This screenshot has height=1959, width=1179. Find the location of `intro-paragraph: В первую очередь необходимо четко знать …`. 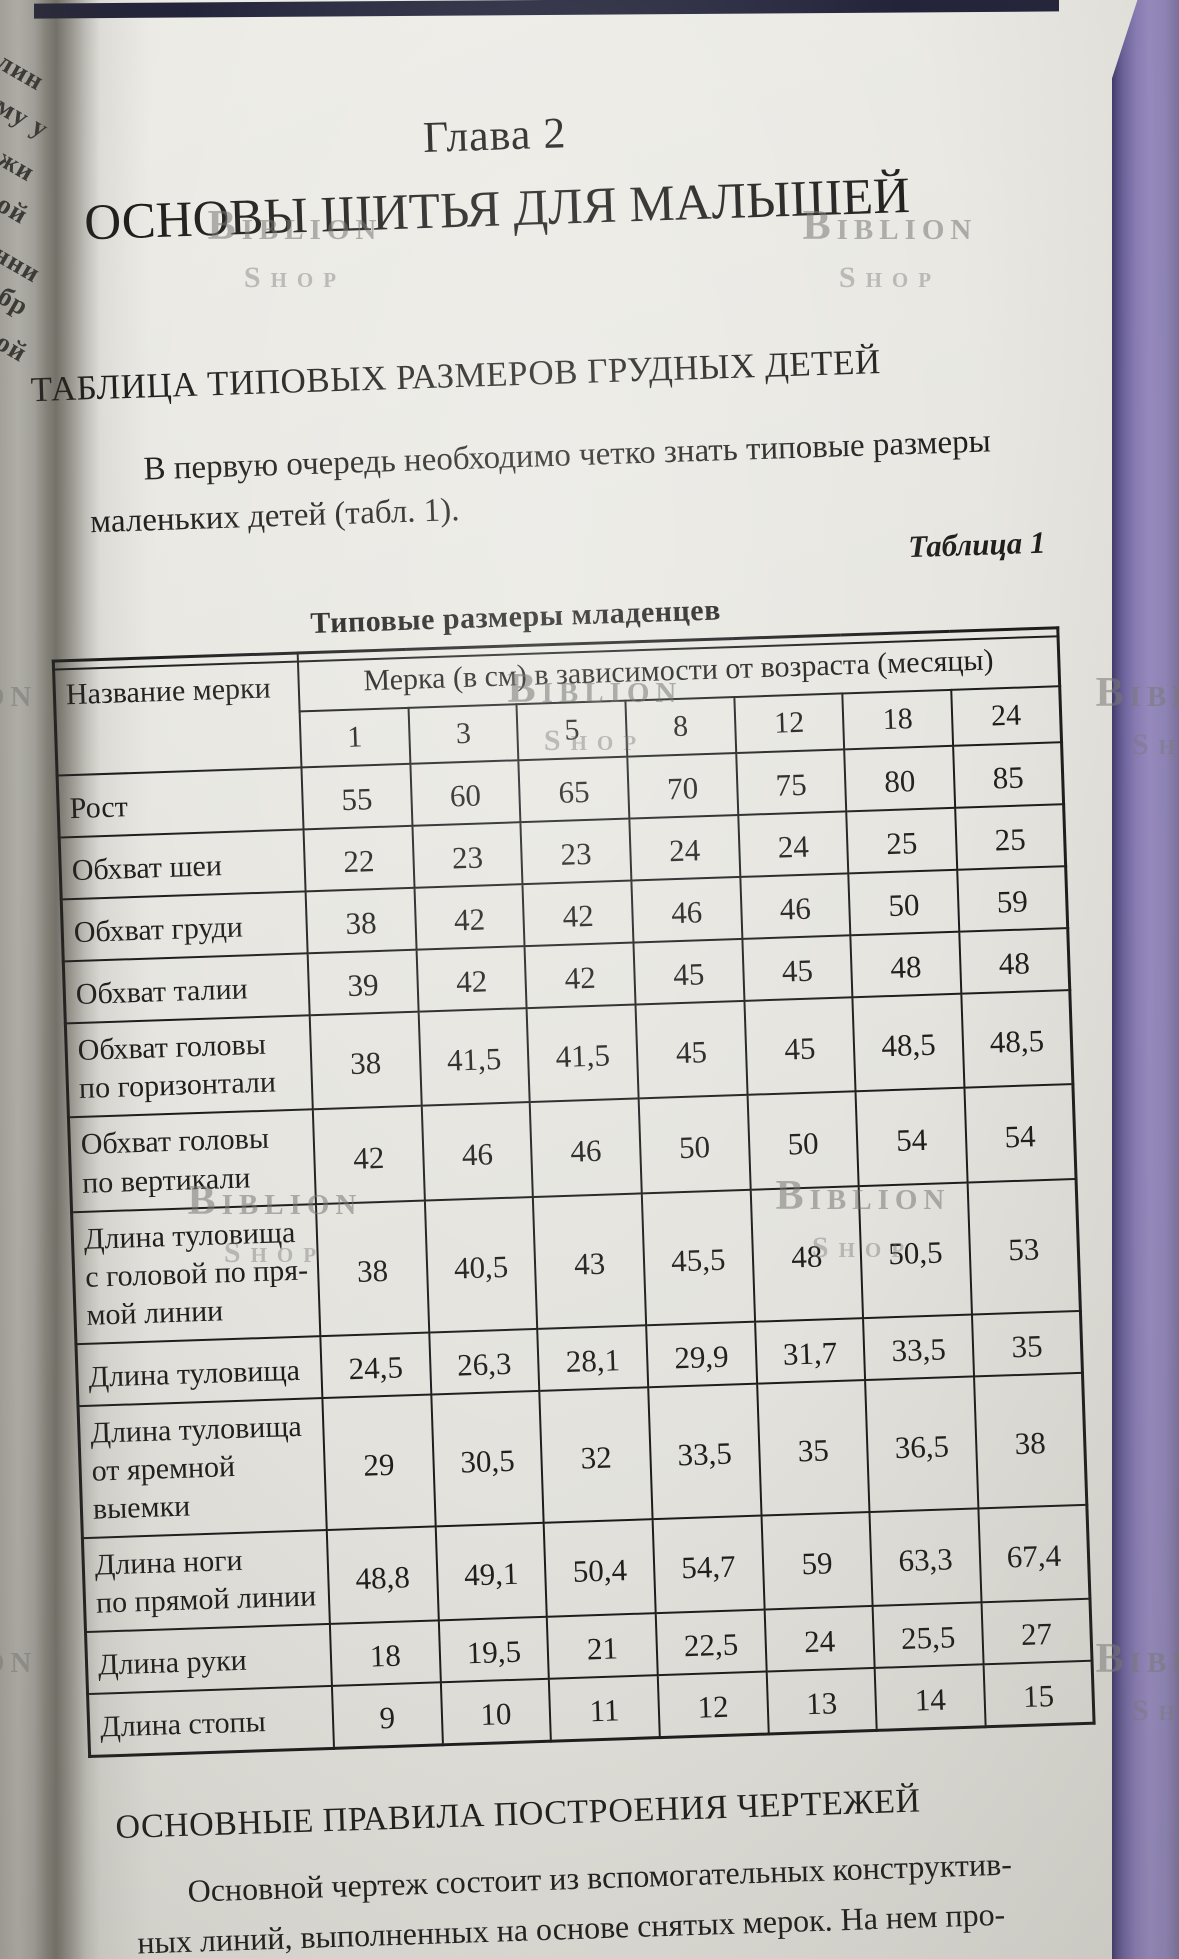

intro-paragraph: В первую очередь необходимо четко знать … is located at coordinates (540, 482).